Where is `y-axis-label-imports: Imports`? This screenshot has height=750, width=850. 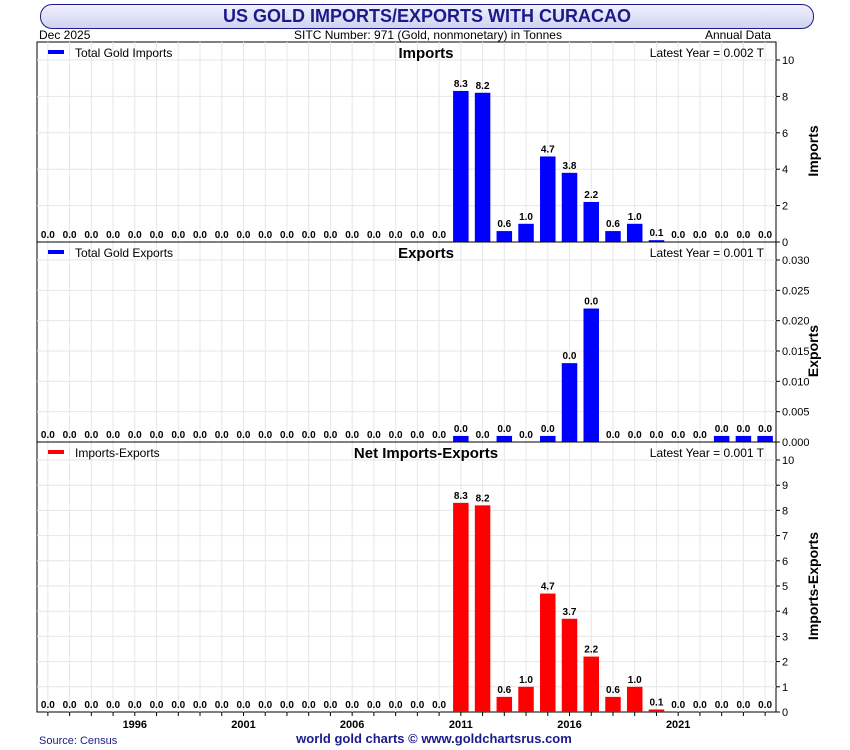
y-axis-label-imports: Imports is located at coordinates (813, 151).